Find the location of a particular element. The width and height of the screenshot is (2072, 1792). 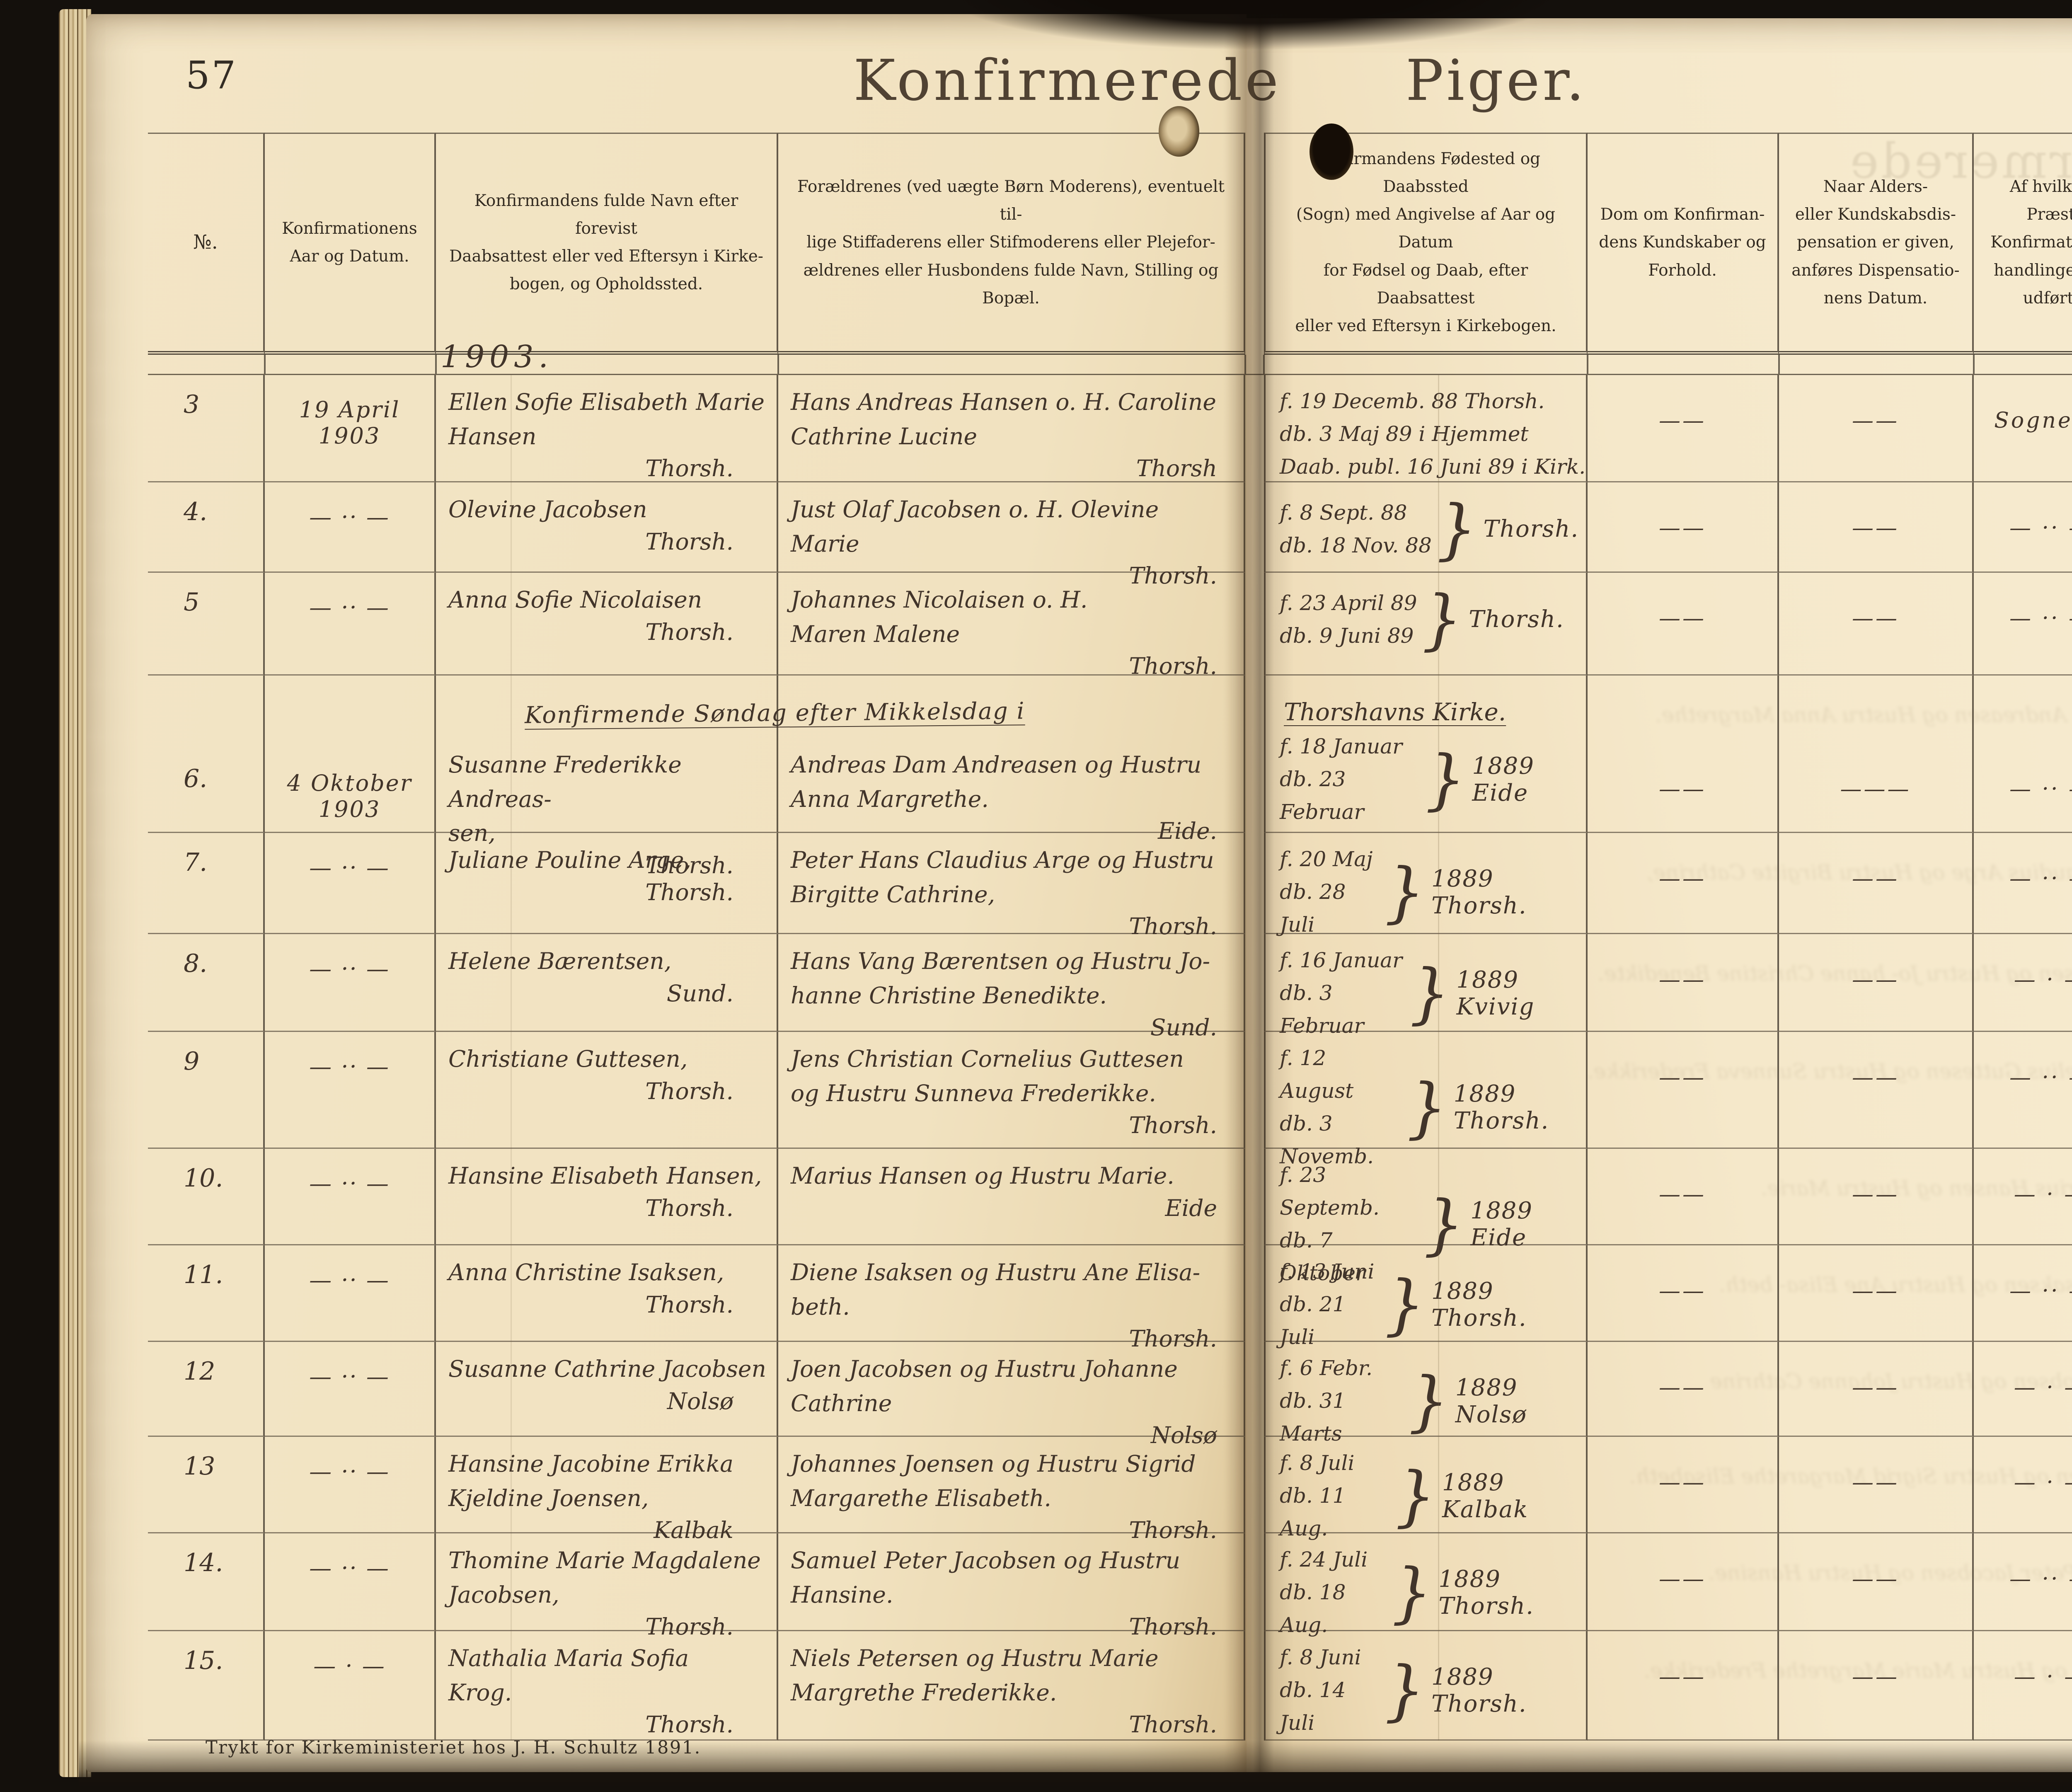

birth-entry: f. 20 Maj db. 28 Juli} 1889 Thorsh. is located at coordinates (1426, 887).